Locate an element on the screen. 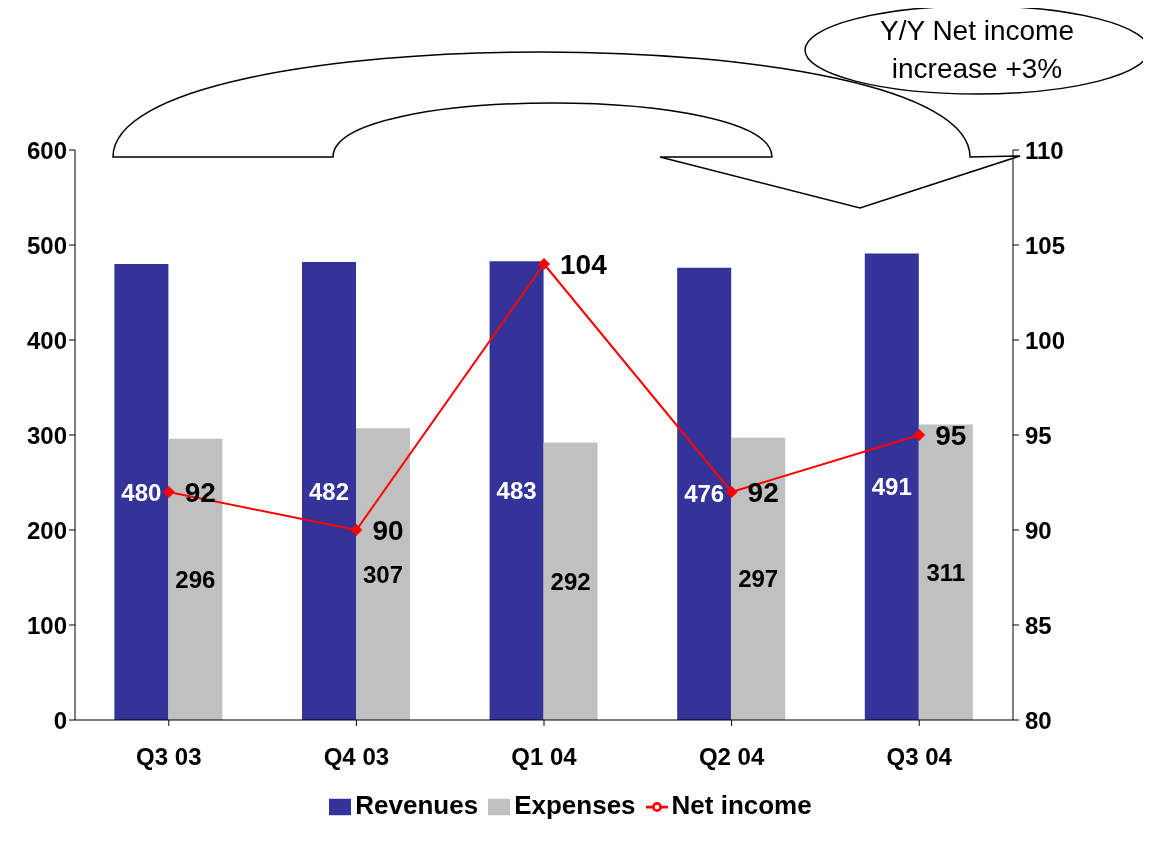 The image size is (1151, 848). x-tick-label: Q2 04 is located at coordinates (731, 757).